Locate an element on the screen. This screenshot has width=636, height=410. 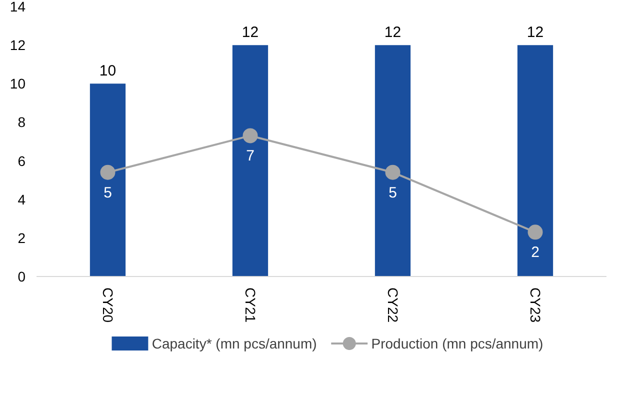
y-tick-label: 10 is located at coordinates (18, 84).